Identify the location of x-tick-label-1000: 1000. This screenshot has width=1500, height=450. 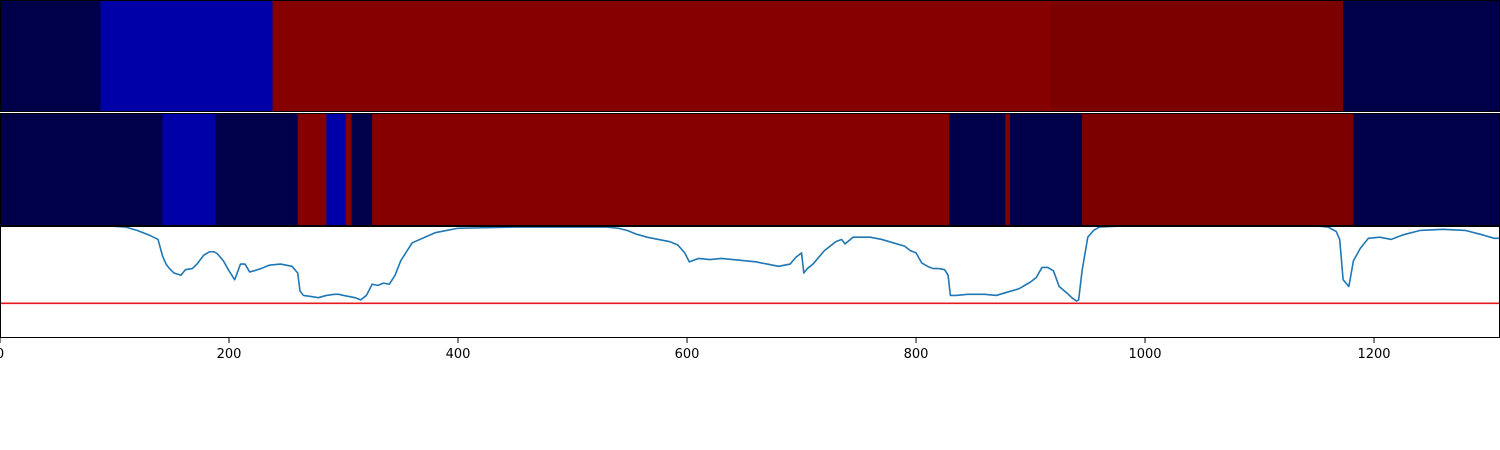
(1144, 354).